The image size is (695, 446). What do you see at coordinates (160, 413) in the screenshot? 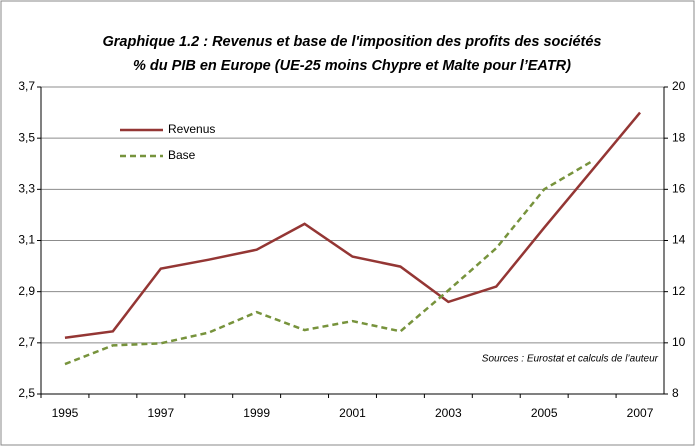
I see `x-tick-label: 1997` at bounding box center [160, 413].